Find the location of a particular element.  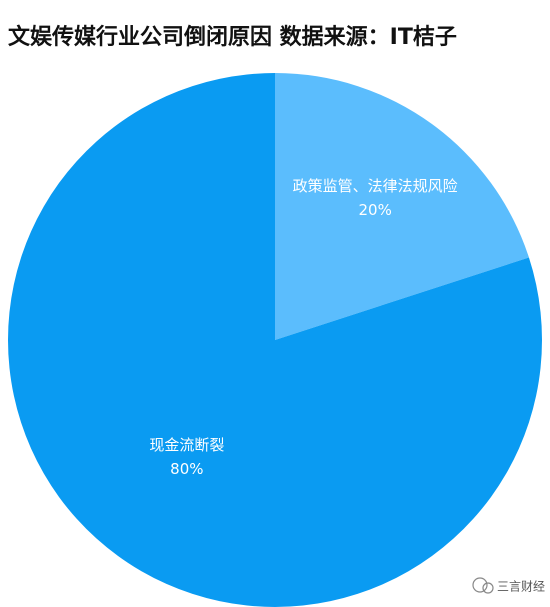

slice-category-label: 政策监管、法律法规风险 is located at coordinates (375, 186).